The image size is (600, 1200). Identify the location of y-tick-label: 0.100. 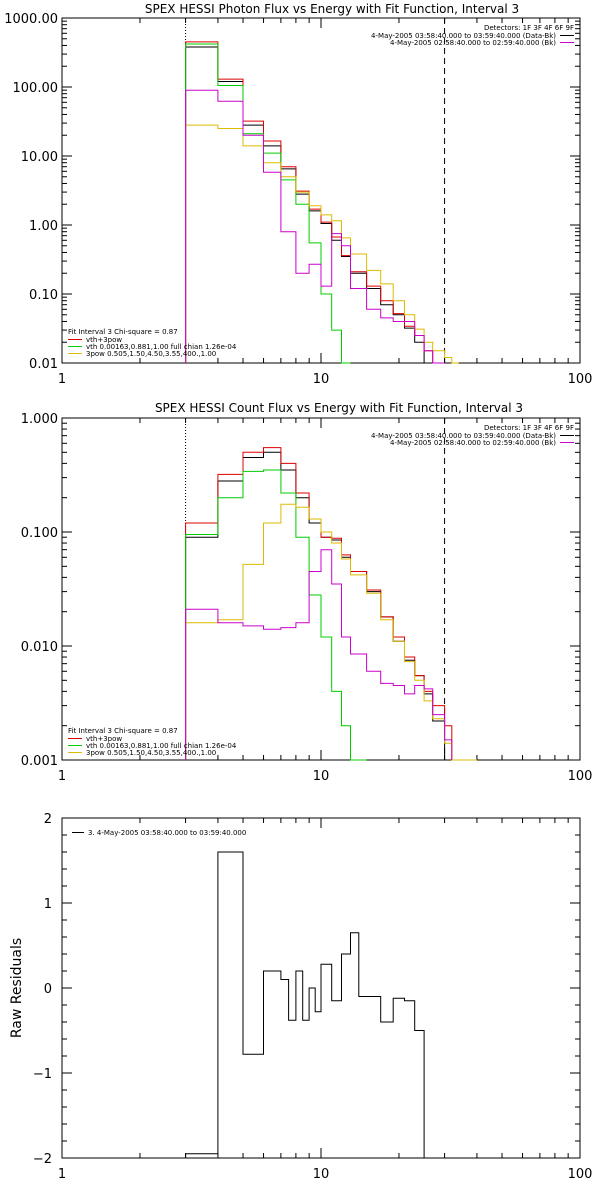
(39, 533).